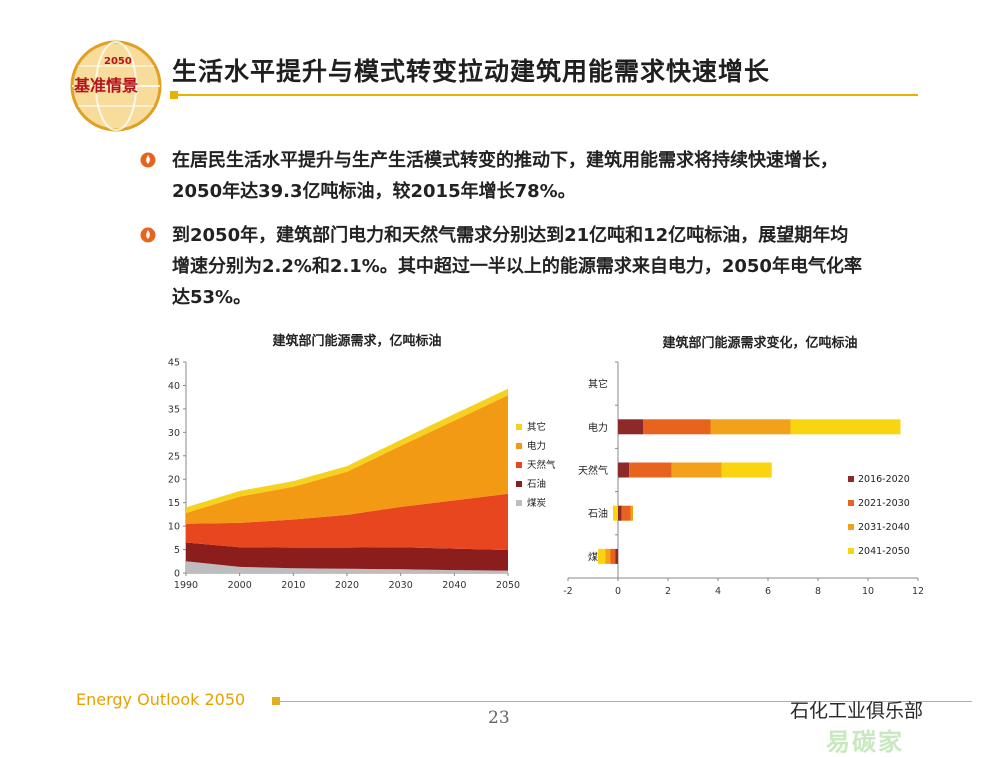 This screenshot has height=757, width=1000. What do you see at coordinates (677, 427) in the screenshot?
I see `bar-电力-2021-2030` at bounding box center [677, 427].